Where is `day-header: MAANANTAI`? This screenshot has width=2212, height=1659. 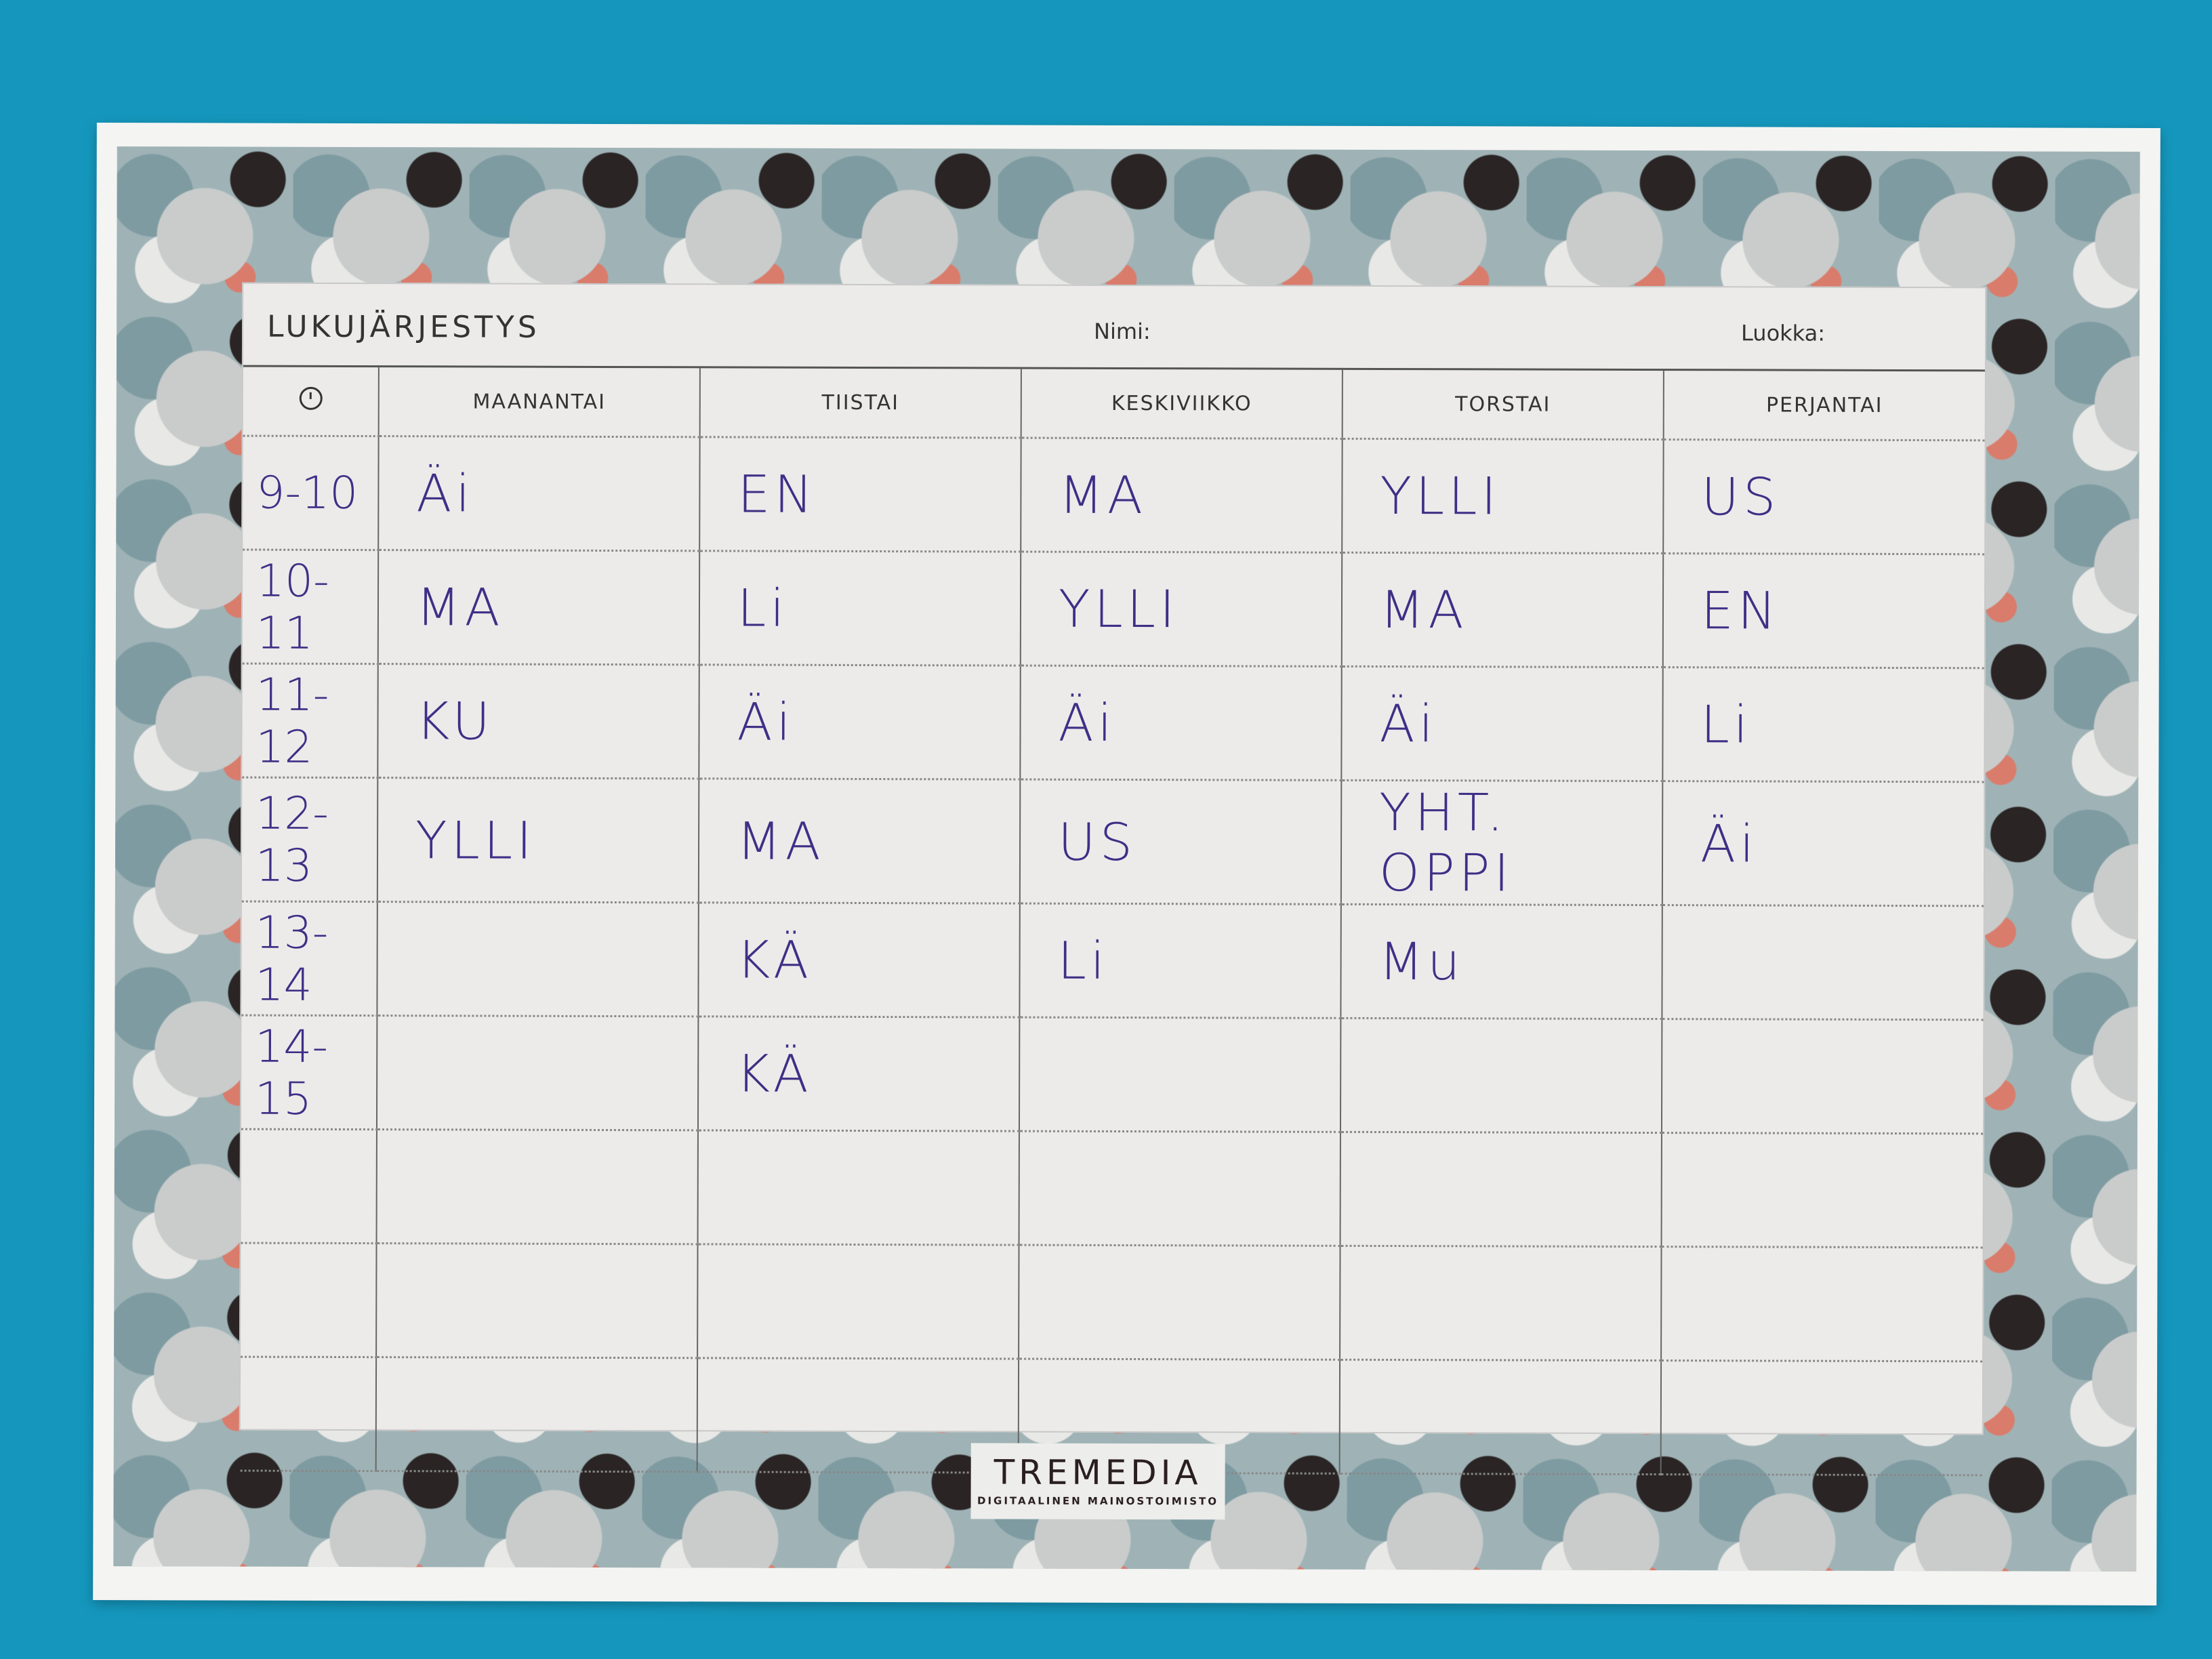 day-header: MAANANTAI is located at coordinates (539, 402).